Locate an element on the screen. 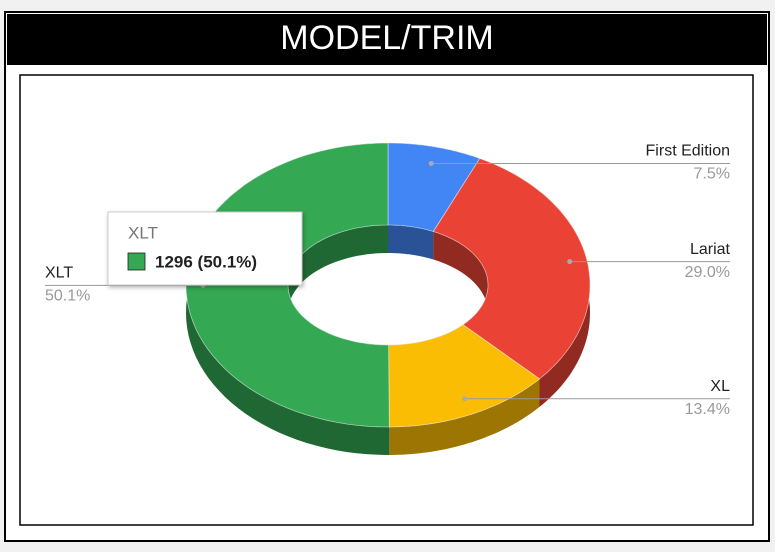 This screenshot has width=775, height=552. slice-label: XLT is located at coordinates (59, 273).